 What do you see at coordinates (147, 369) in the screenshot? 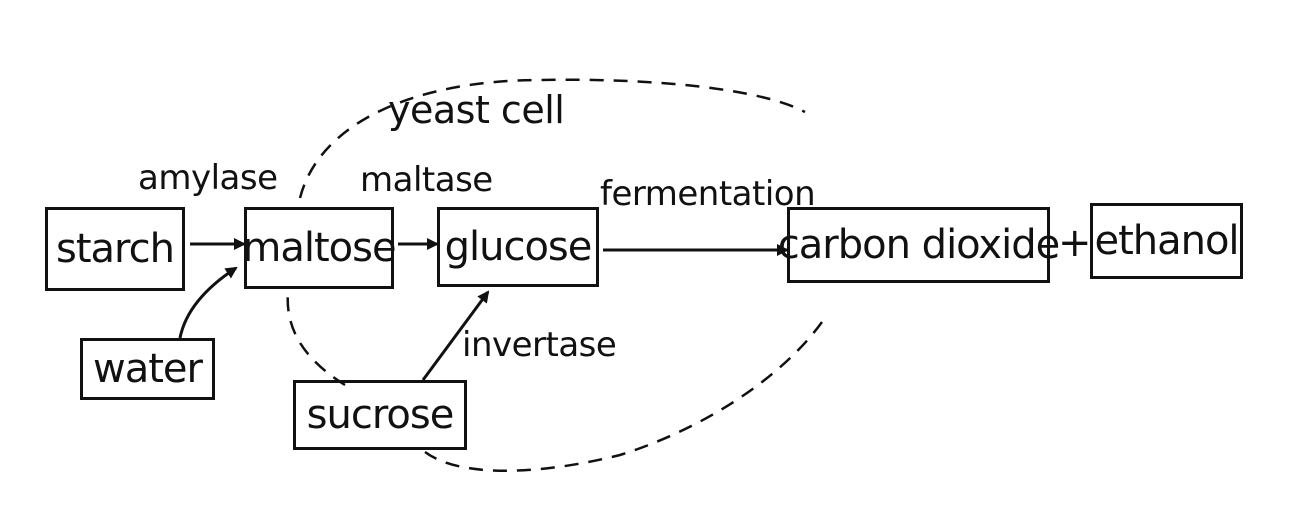
I see `water-box: water` at bounding box center [147, 369].